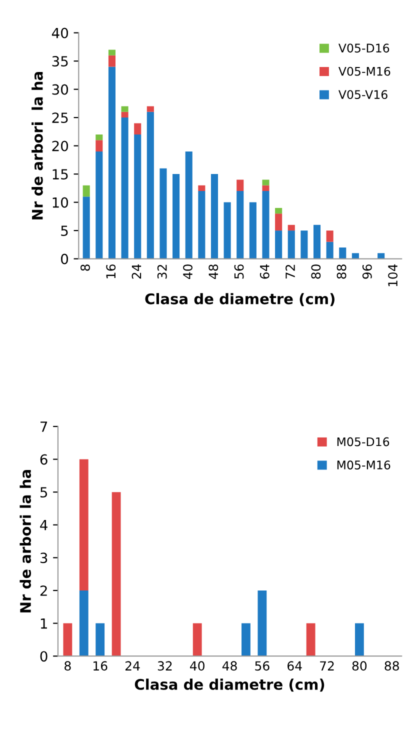 The image size is (414, 729). What do you see at coordinates (60, 202) in the screenshot?
I see `y-tick-label: 10` at bounding box center [60, 202].